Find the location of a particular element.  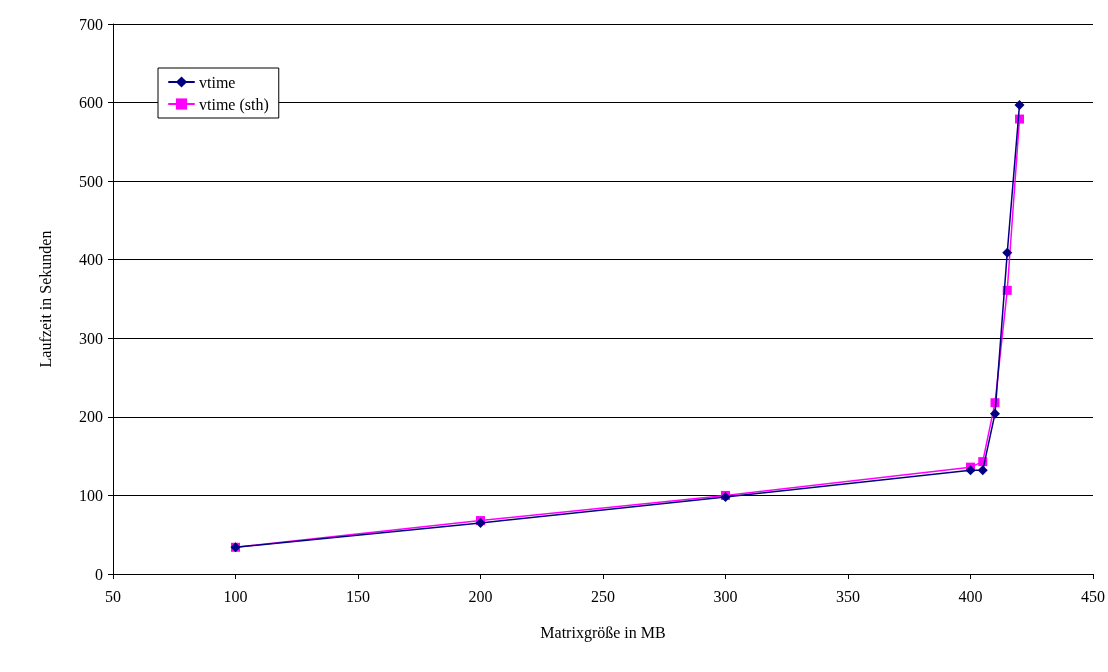

x-tick-label: 200 is located at coordinates (480, 596).